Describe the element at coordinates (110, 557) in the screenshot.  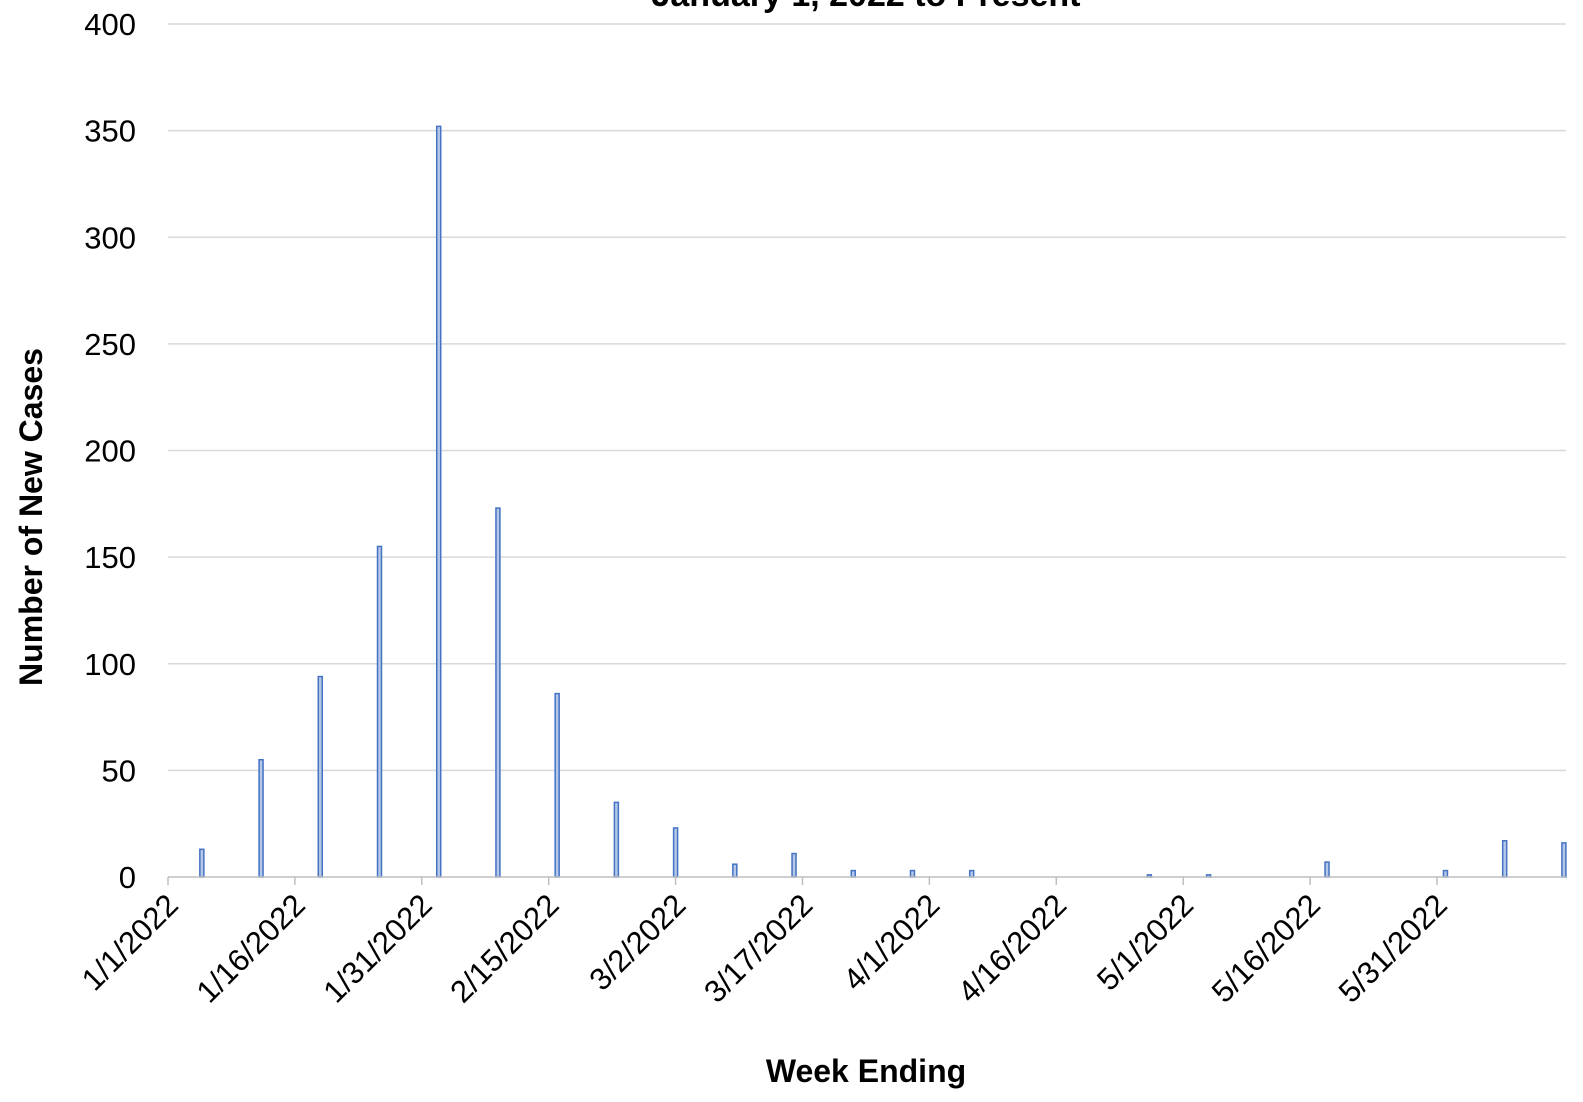
I see `y-tick-label: 150` at that location.